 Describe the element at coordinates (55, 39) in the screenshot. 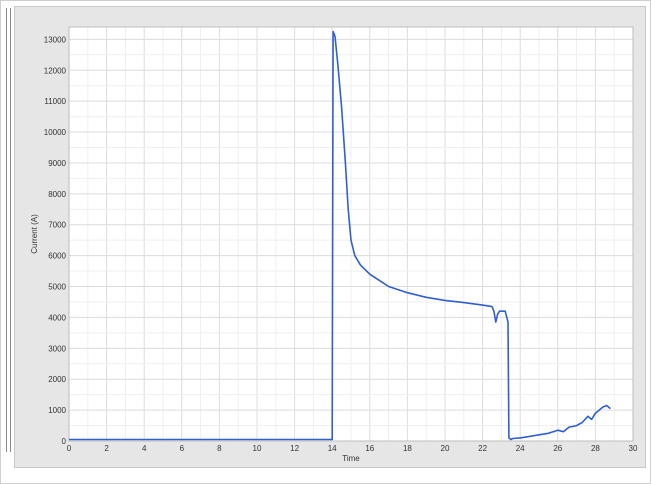

I see `y-tick-label: 13000` at that location.